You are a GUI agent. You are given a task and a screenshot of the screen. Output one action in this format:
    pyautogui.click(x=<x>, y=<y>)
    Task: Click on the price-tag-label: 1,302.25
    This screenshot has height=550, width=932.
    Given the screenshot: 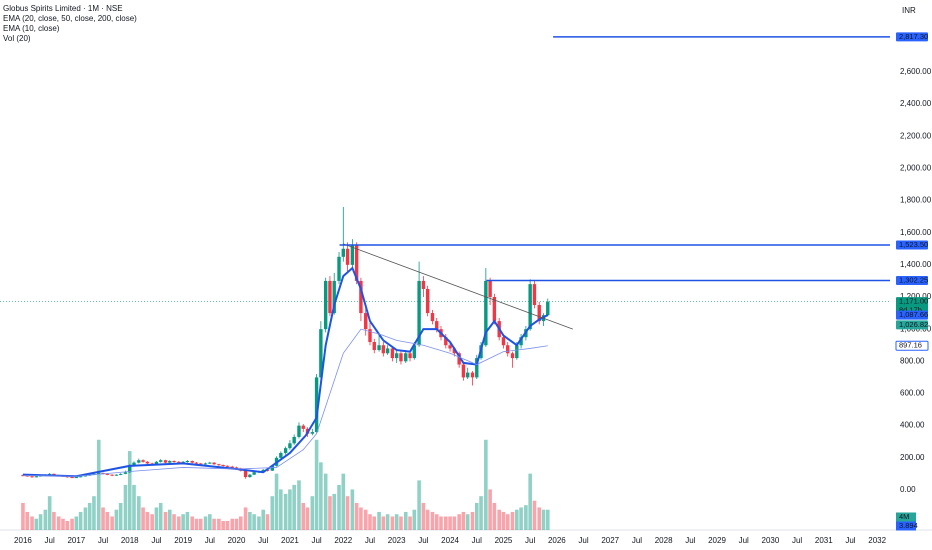 What is the action you would take?
    pyautogui.click(x=913, y=280)
    